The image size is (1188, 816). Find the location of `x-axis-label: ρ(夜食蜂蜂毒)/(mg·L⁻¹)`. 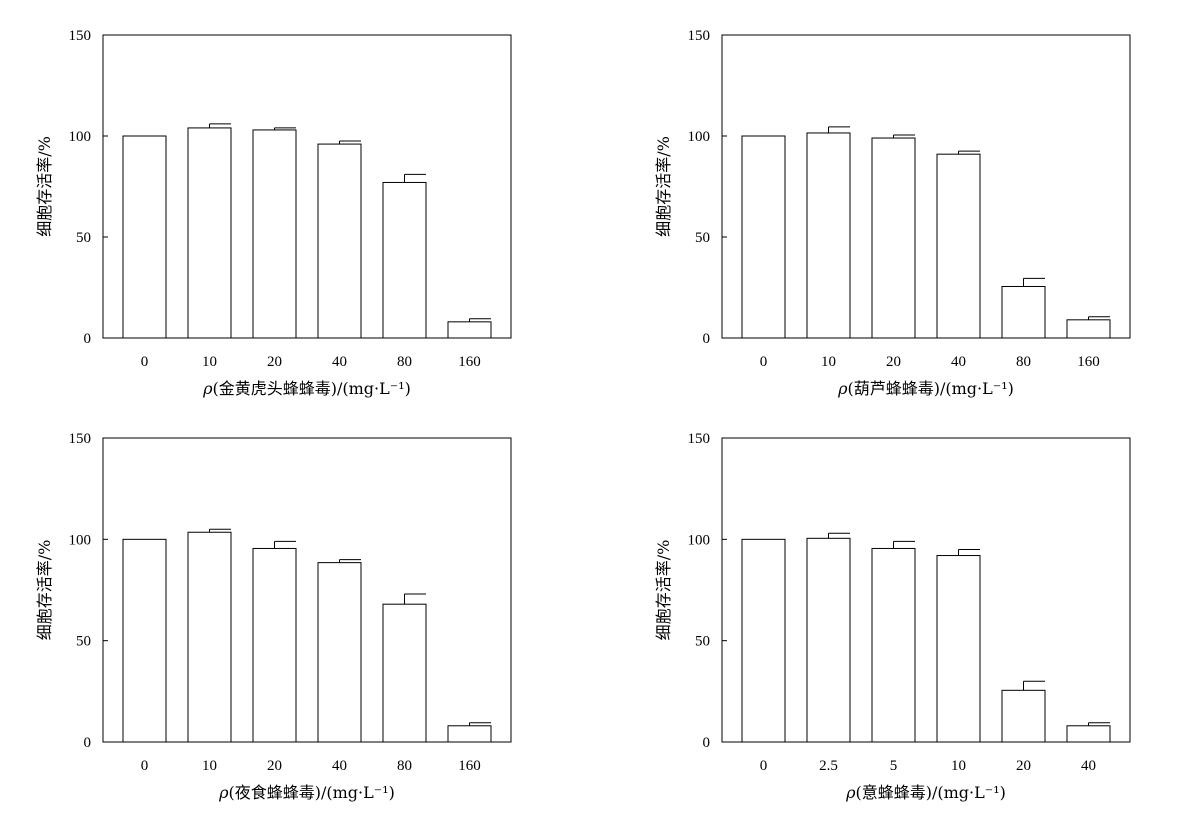

x-axis-label: ρ(夜食蜂蜂毒)/(mg·L⁻¹) is located at coordinates (306, 792).